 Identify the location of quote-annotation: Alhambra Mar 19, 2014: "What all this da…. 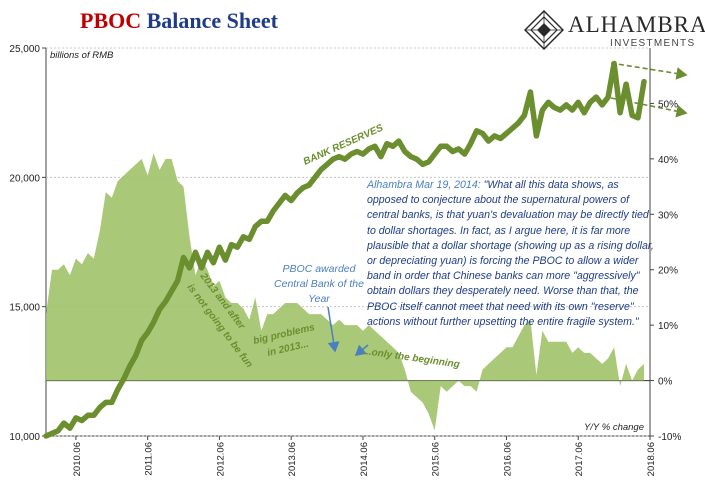
(512, 254).